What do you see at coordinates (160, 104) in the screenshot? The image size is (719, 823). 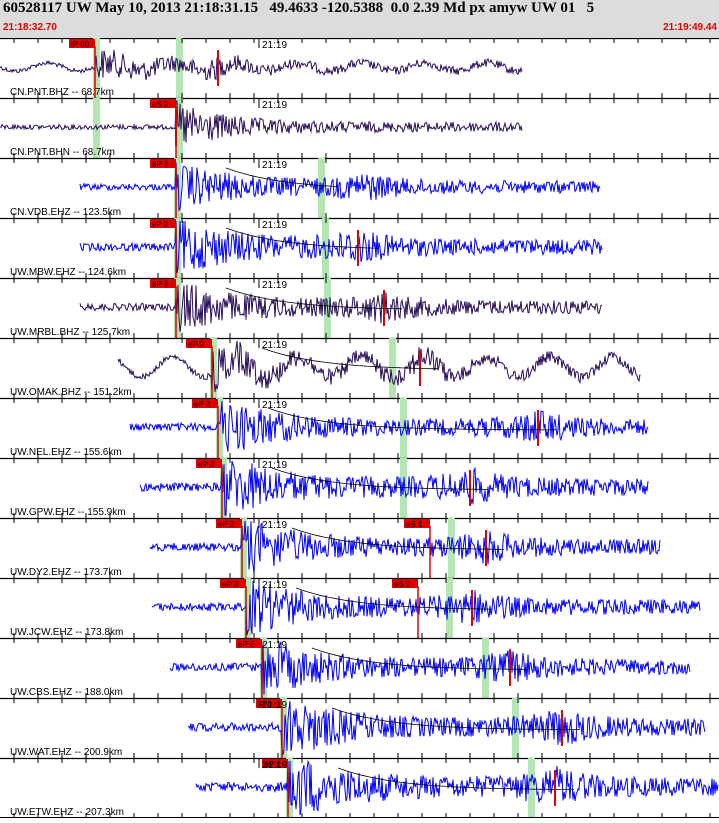 I see `p-pick-label: eS 2` at bounding box center [160, 104].